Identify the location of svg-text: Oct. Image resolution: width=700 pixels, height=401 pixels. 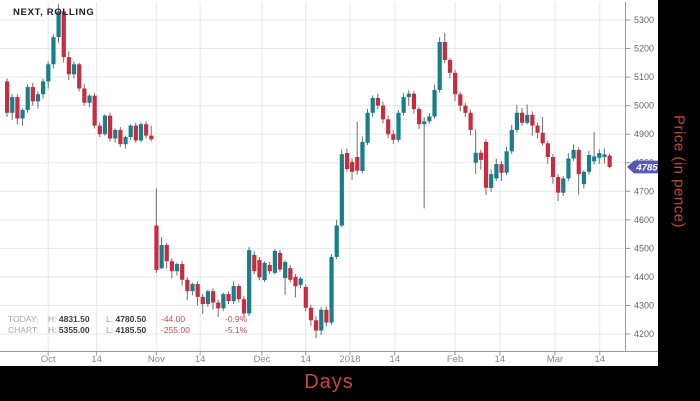
(48, 359).